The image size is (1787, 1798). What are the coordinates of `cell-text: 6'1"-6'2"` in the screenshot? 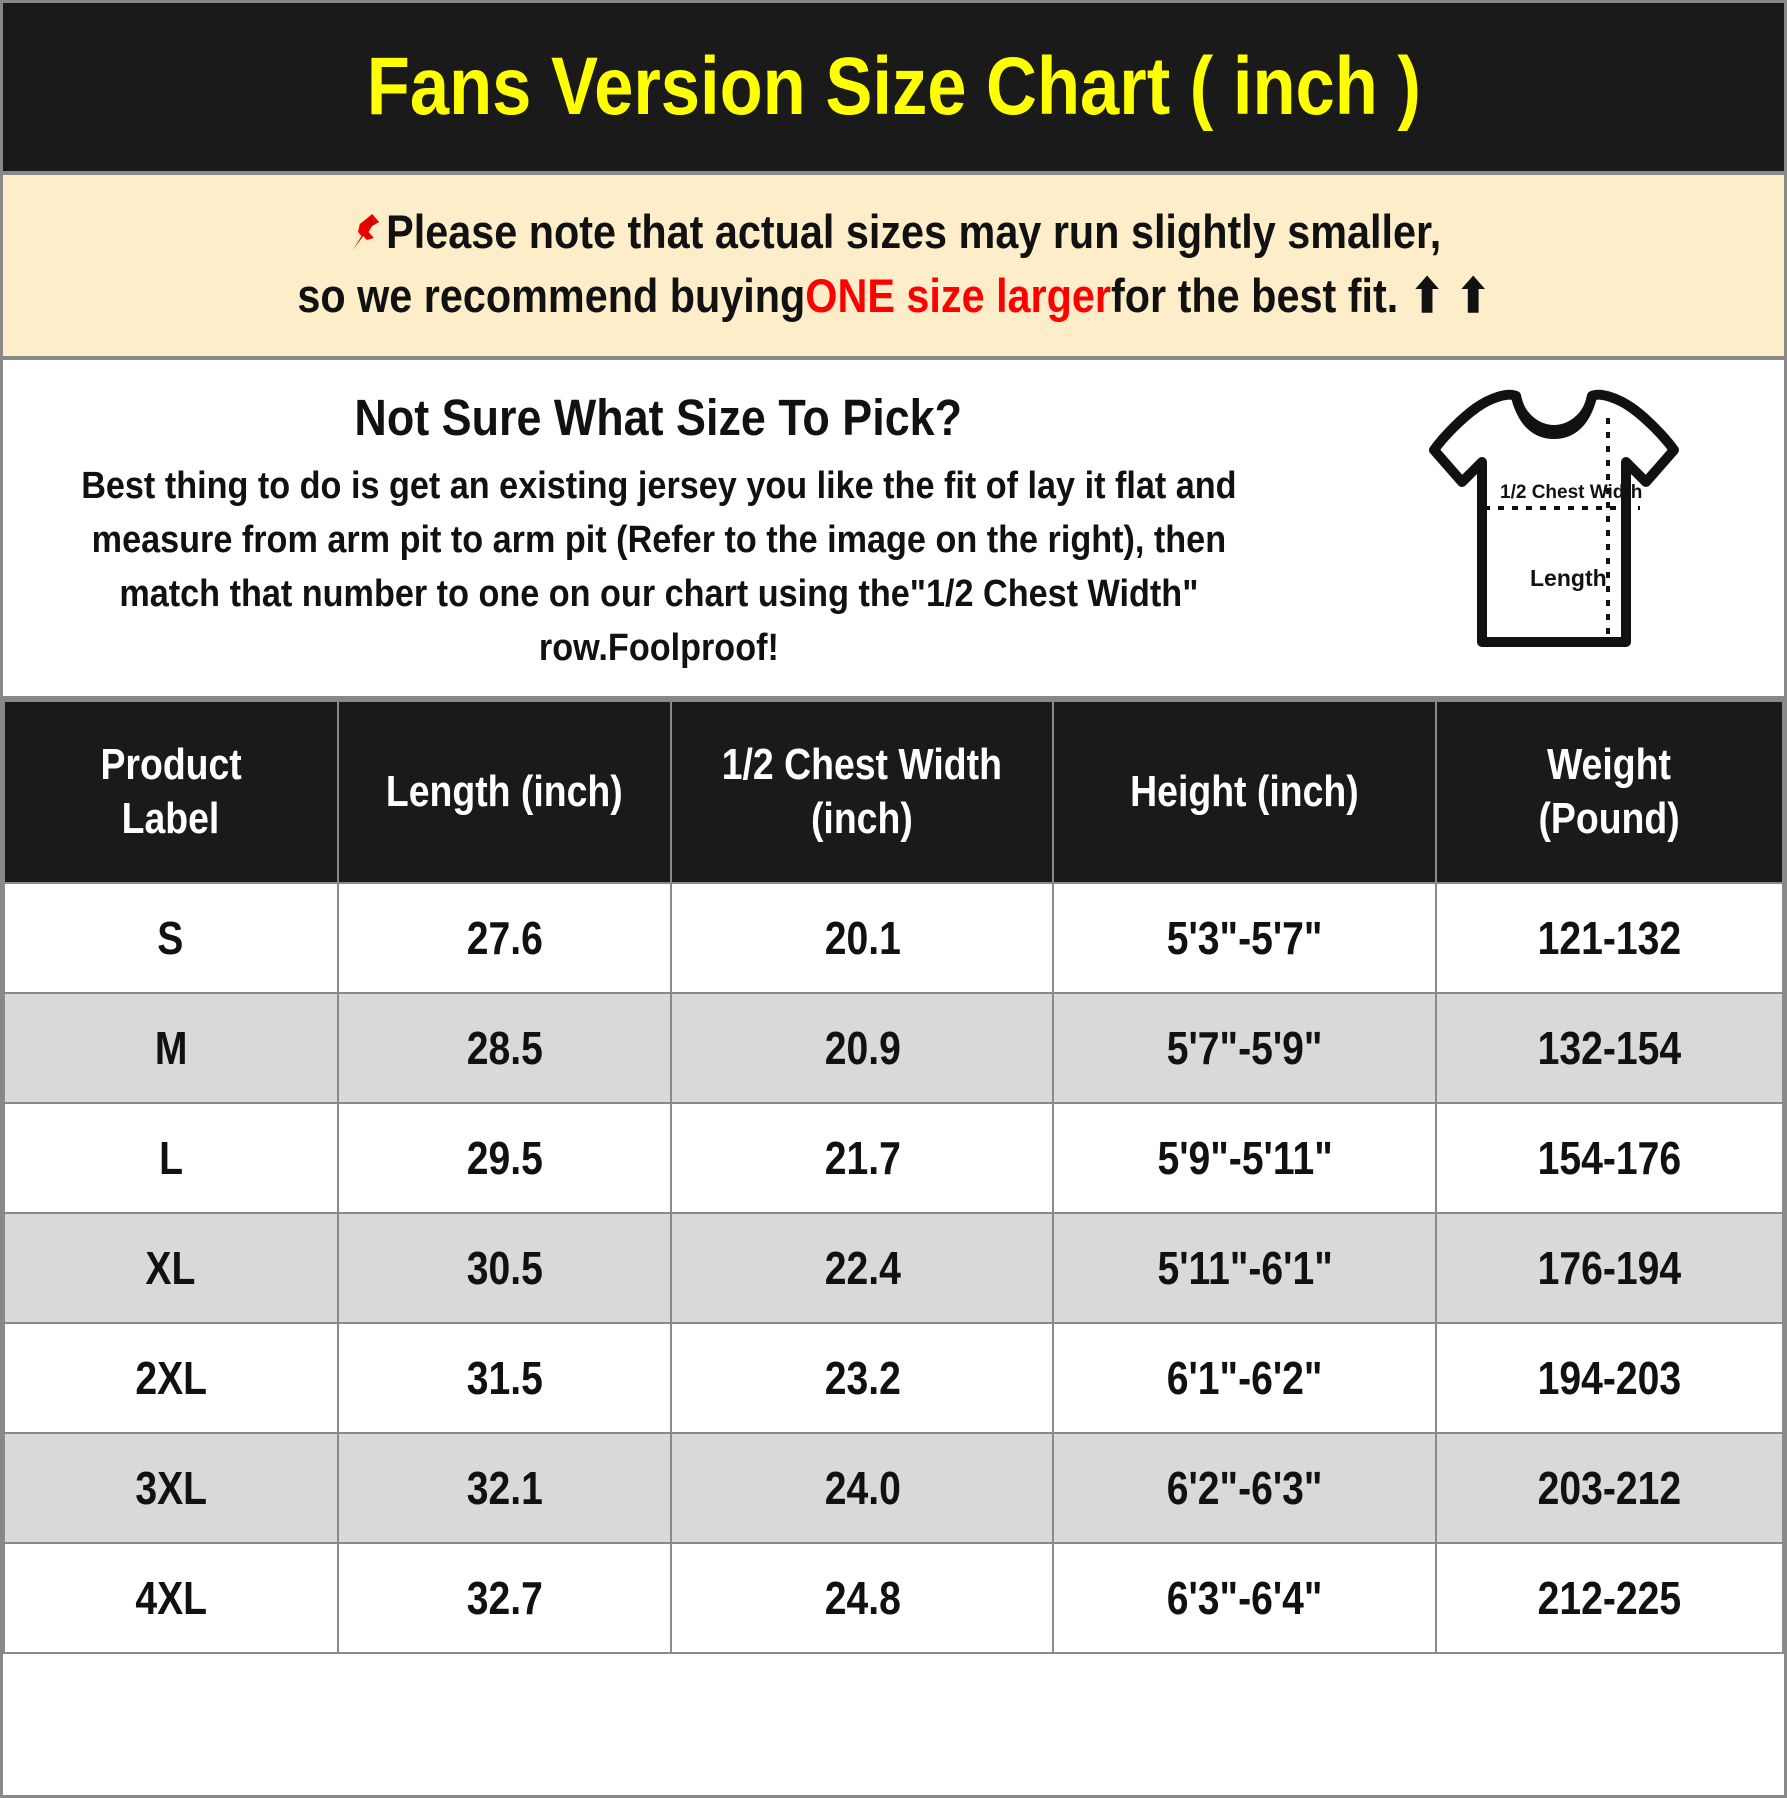 It's located at (1244, 1377).